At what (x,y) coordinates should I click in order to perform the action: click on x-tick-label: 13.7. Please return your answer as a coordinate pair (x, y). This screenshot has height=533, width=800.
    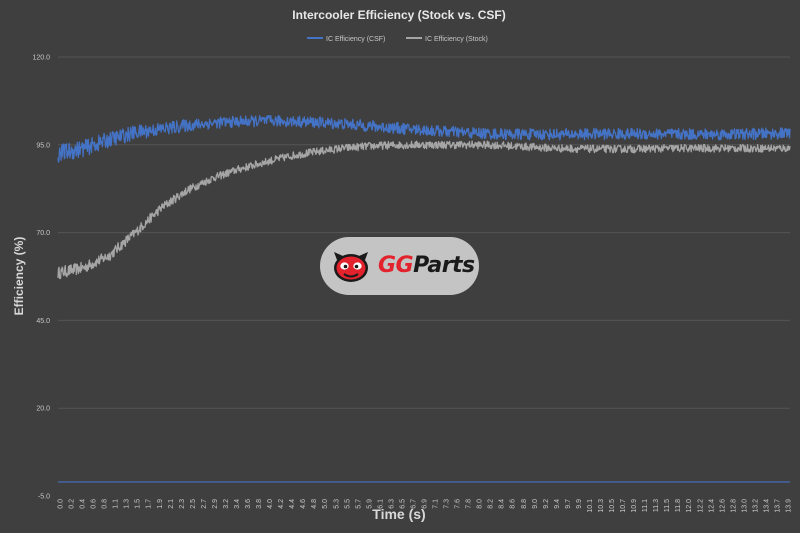
    Looking at the image, I should click on (777, 506).